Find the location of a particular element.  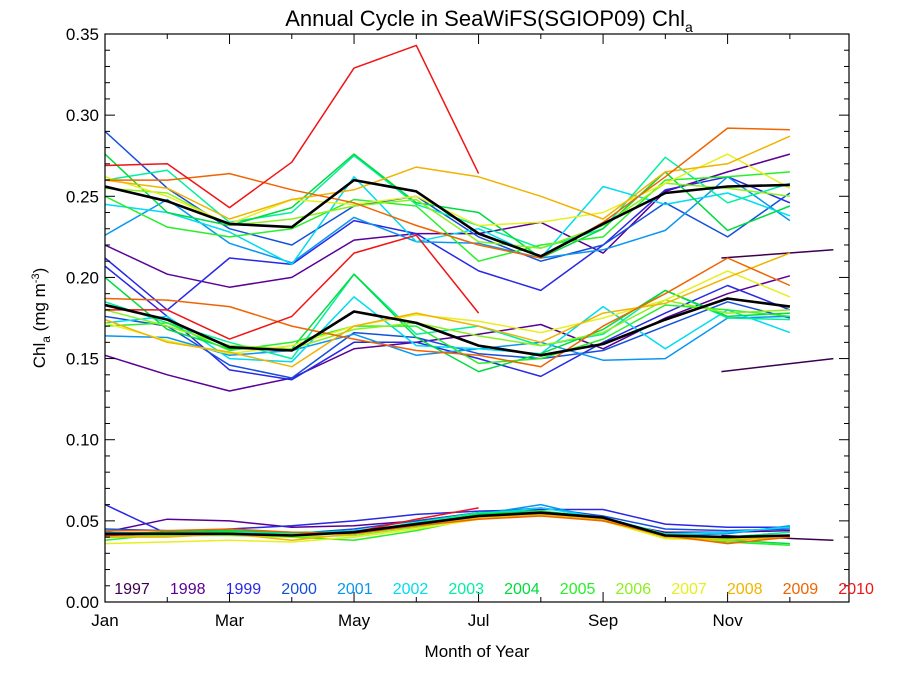

y-tick-label: 0.05 is located at coordinates (82, 521).